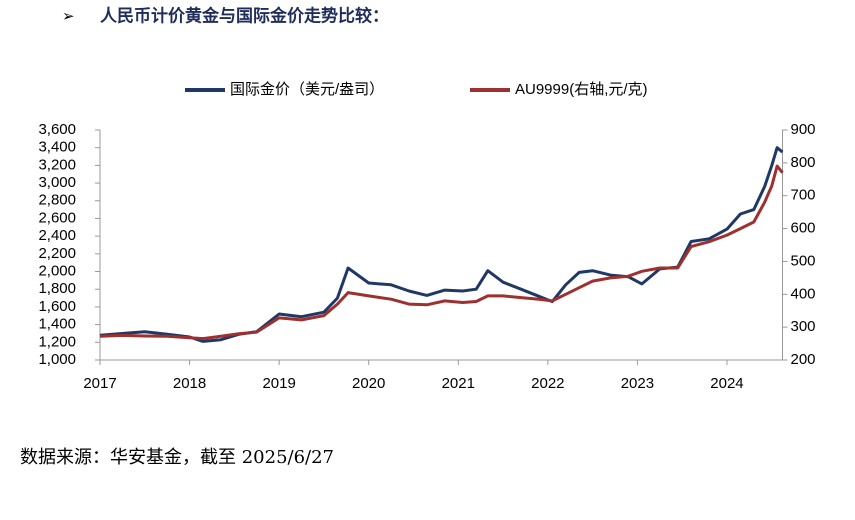 This screenshot has height=520, width=855. What do you see at coordinates (803, 293) in the screenshot?
I see `y2-tick-label: 400` at bounding box center [803, 293].